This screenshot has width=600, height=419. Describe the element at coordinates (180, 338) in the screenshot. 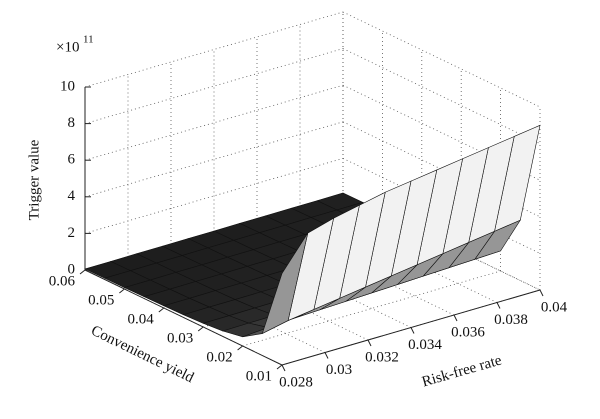

I see `y-tick-label: 0.03` at that location.